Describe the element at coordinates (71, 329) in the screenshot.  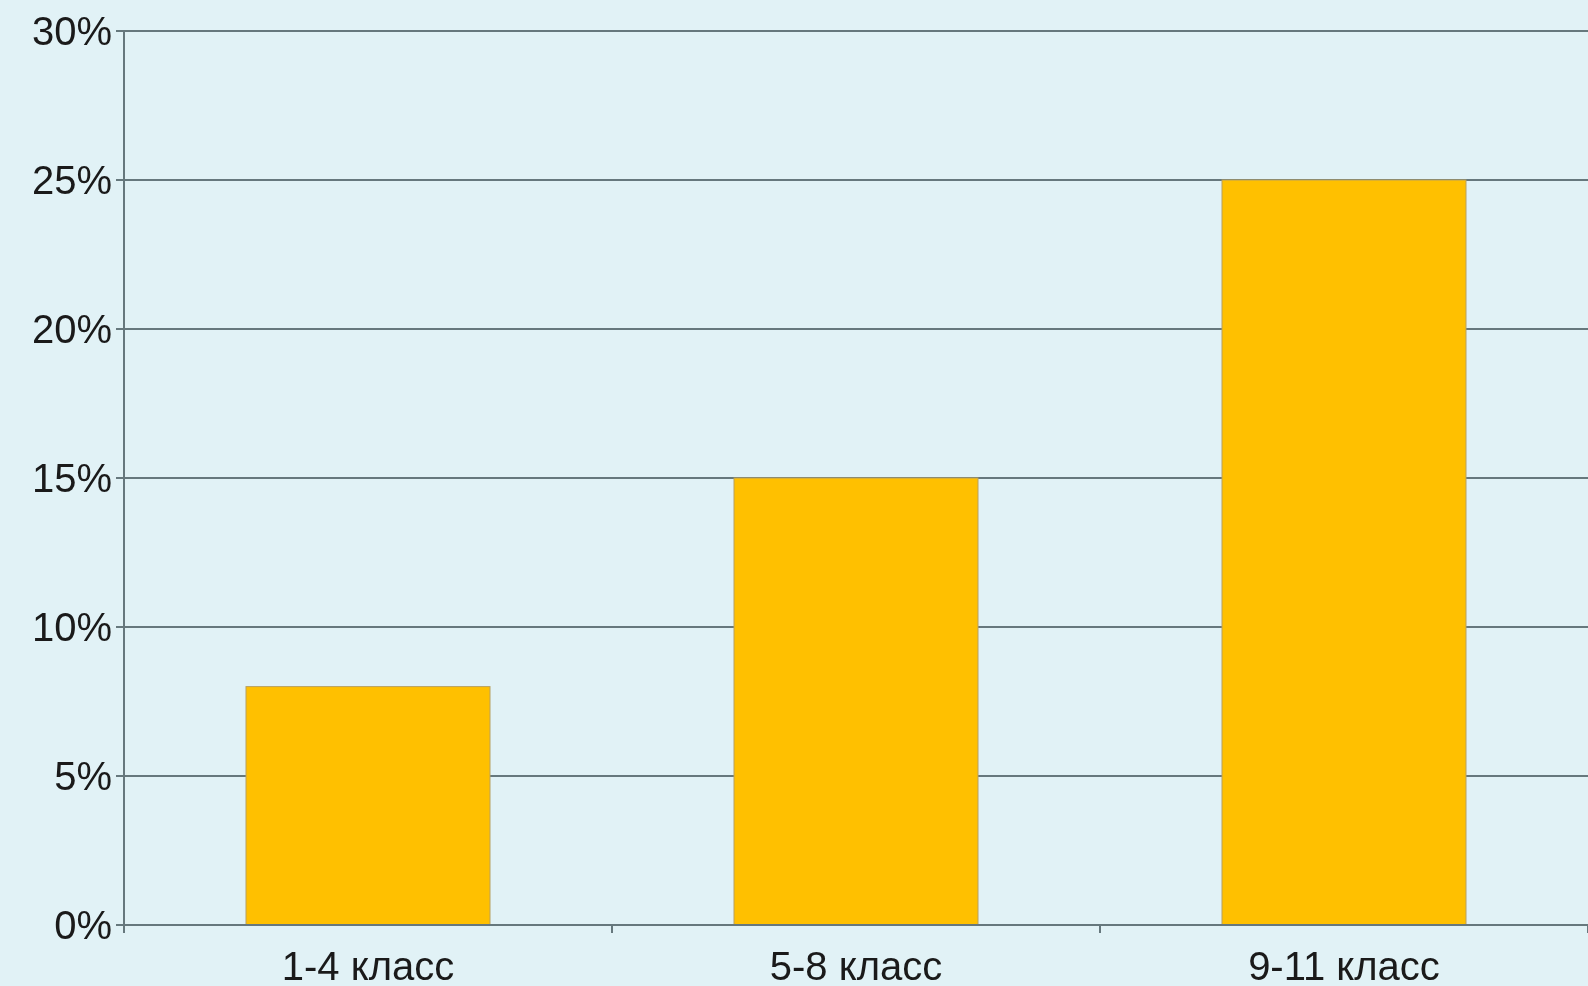
I see `y-tick-label: 20%` at that location.